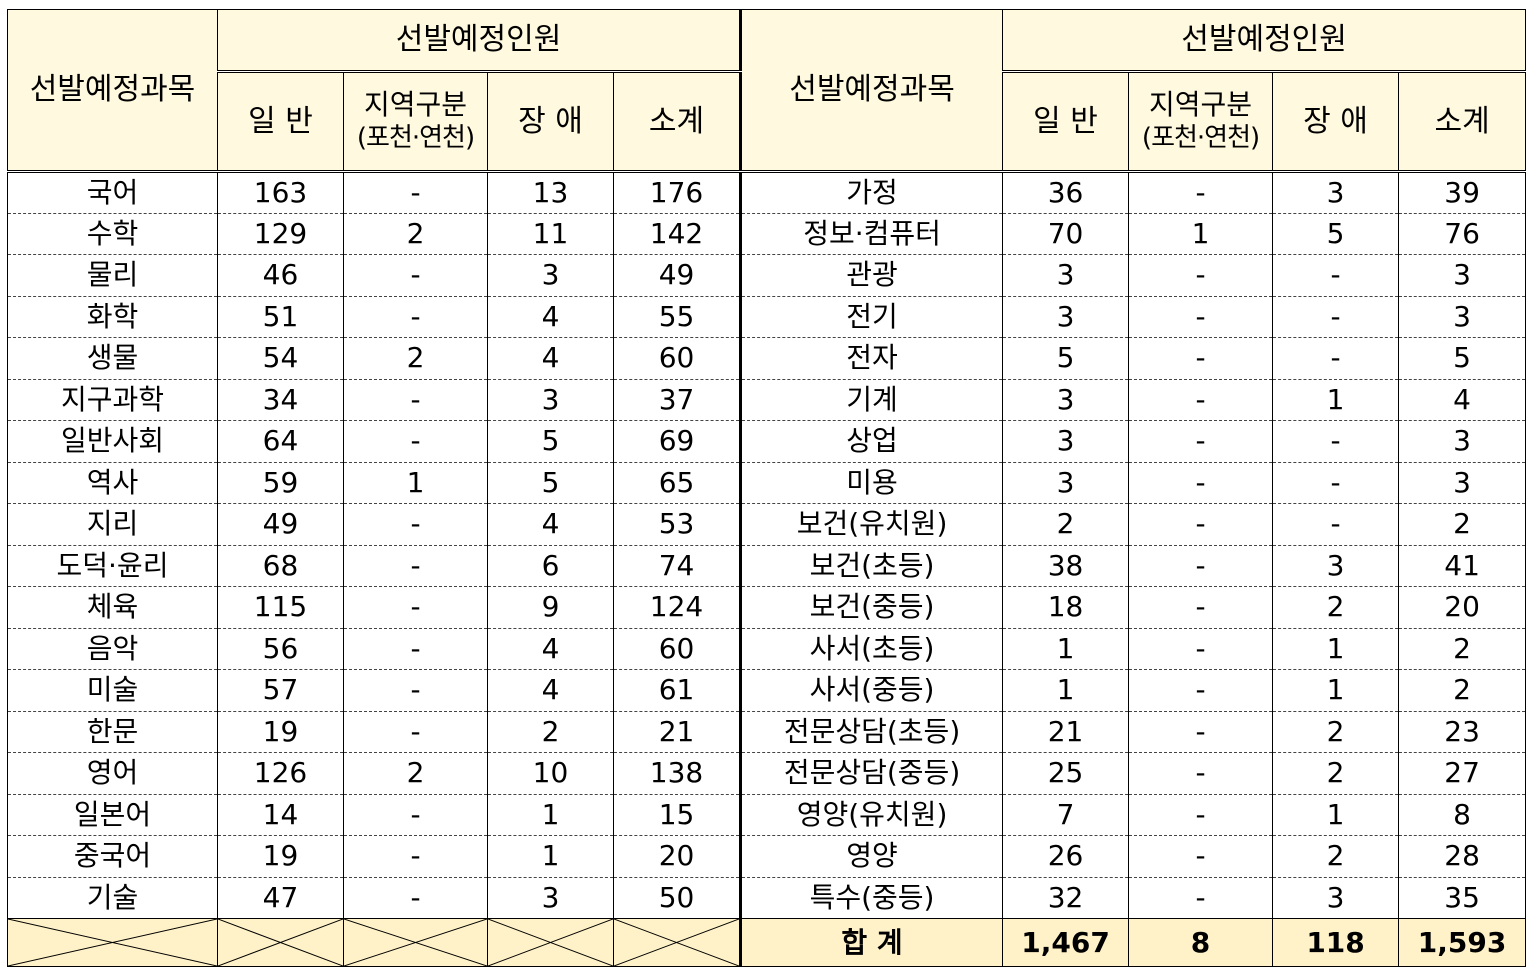 The image size is (1531, 980). Describe the element at coordinates (872, 607) in the screenshot. I see `right-subject-cell: 보건(중등)` at that location.